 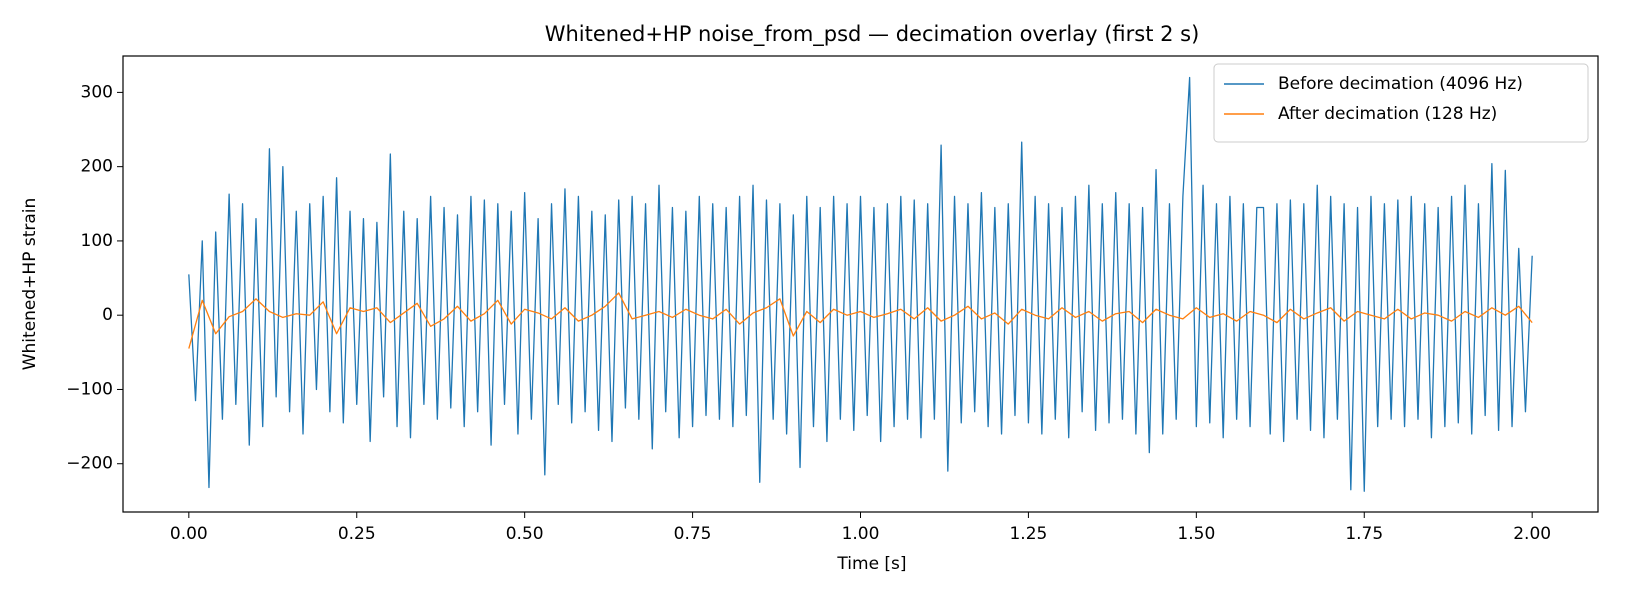 What do you see at coordinates (871, 564) in the screenshot?
I see `x-axis-label: Time [s]` at bounding box center [871, 564].